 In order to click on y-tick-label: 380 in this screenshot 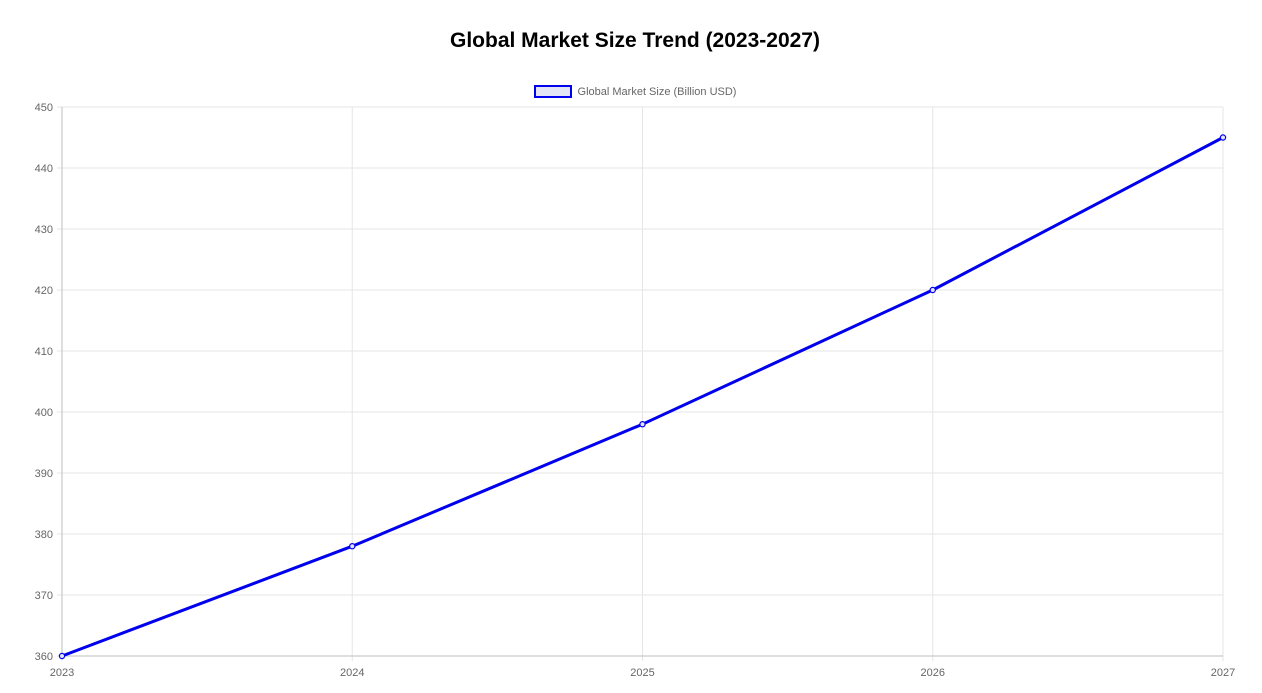, I will do `click(44, 535)`.